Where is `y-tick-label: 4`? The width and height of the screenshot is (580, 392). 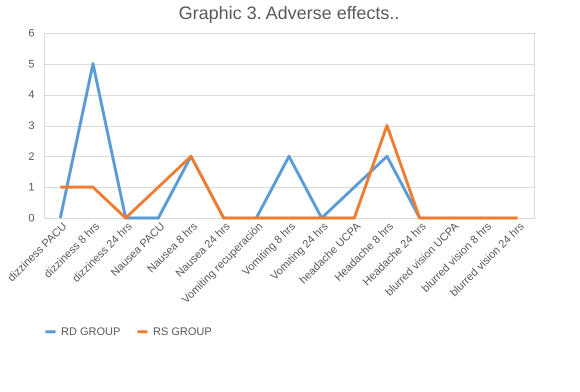
y-tick-label: 4 is located at coordinates (31, 95).